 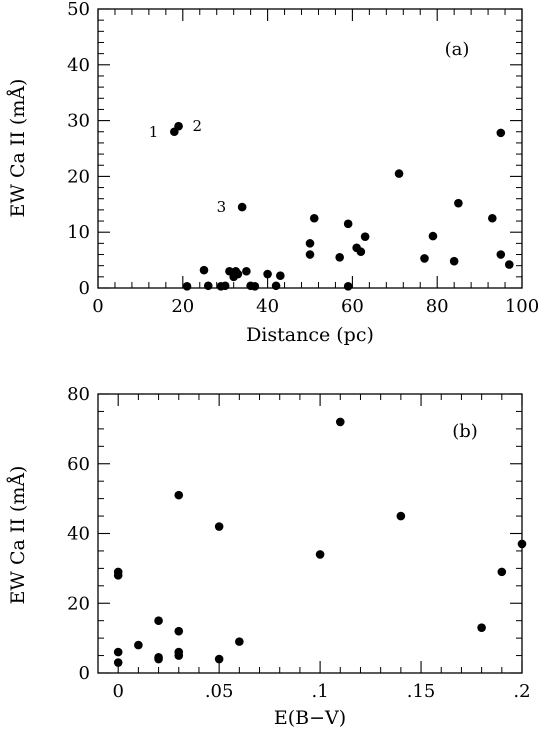 What do you see at coordinates (521, 691) in the screenshot?
I see `x-tick-label: .2` at bounding box center [521, 691].